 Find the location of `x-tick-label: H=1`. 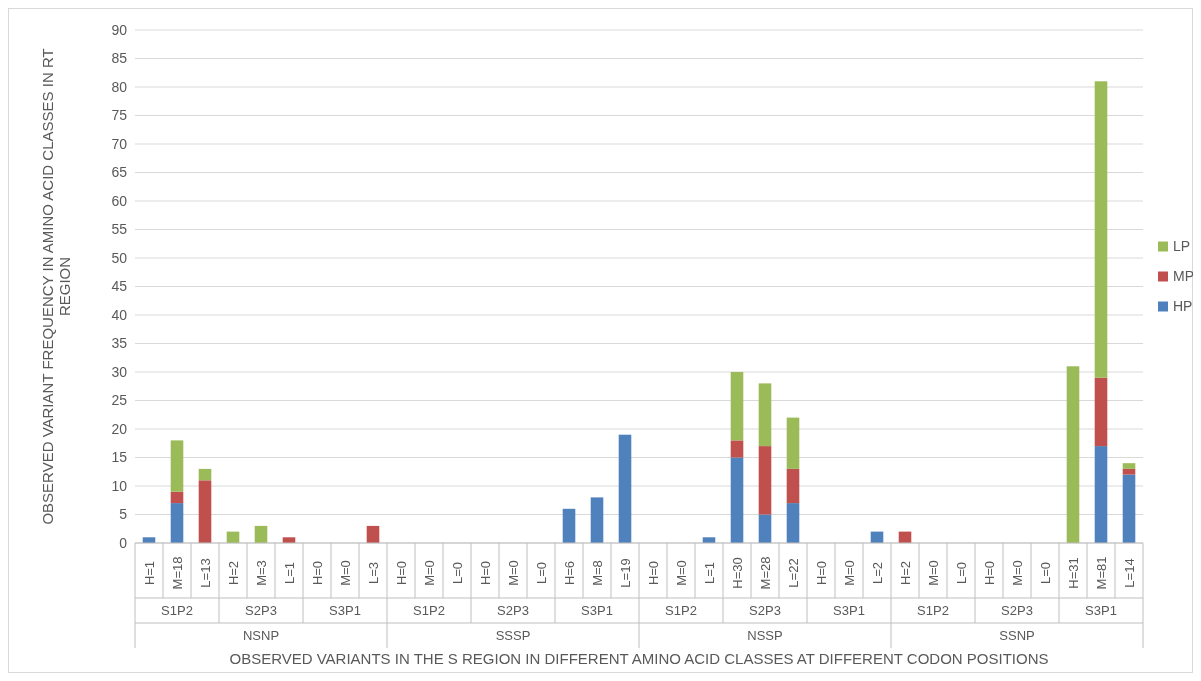

x-tick-label: H=1 is located at coordinates (149, 573).